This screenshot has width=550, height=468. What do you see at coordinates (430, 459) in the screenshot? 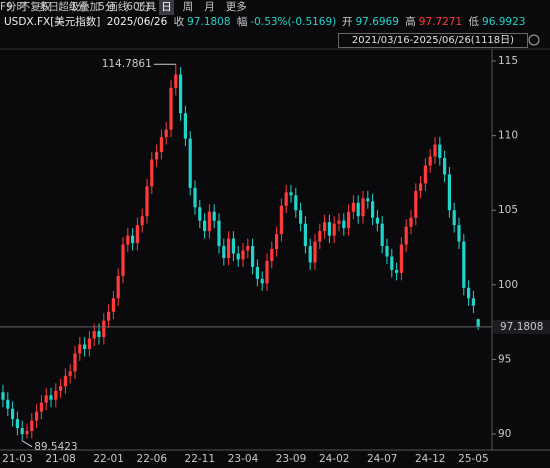
I see `x-tick-label: 24-12` at bounding box center [430, 459].